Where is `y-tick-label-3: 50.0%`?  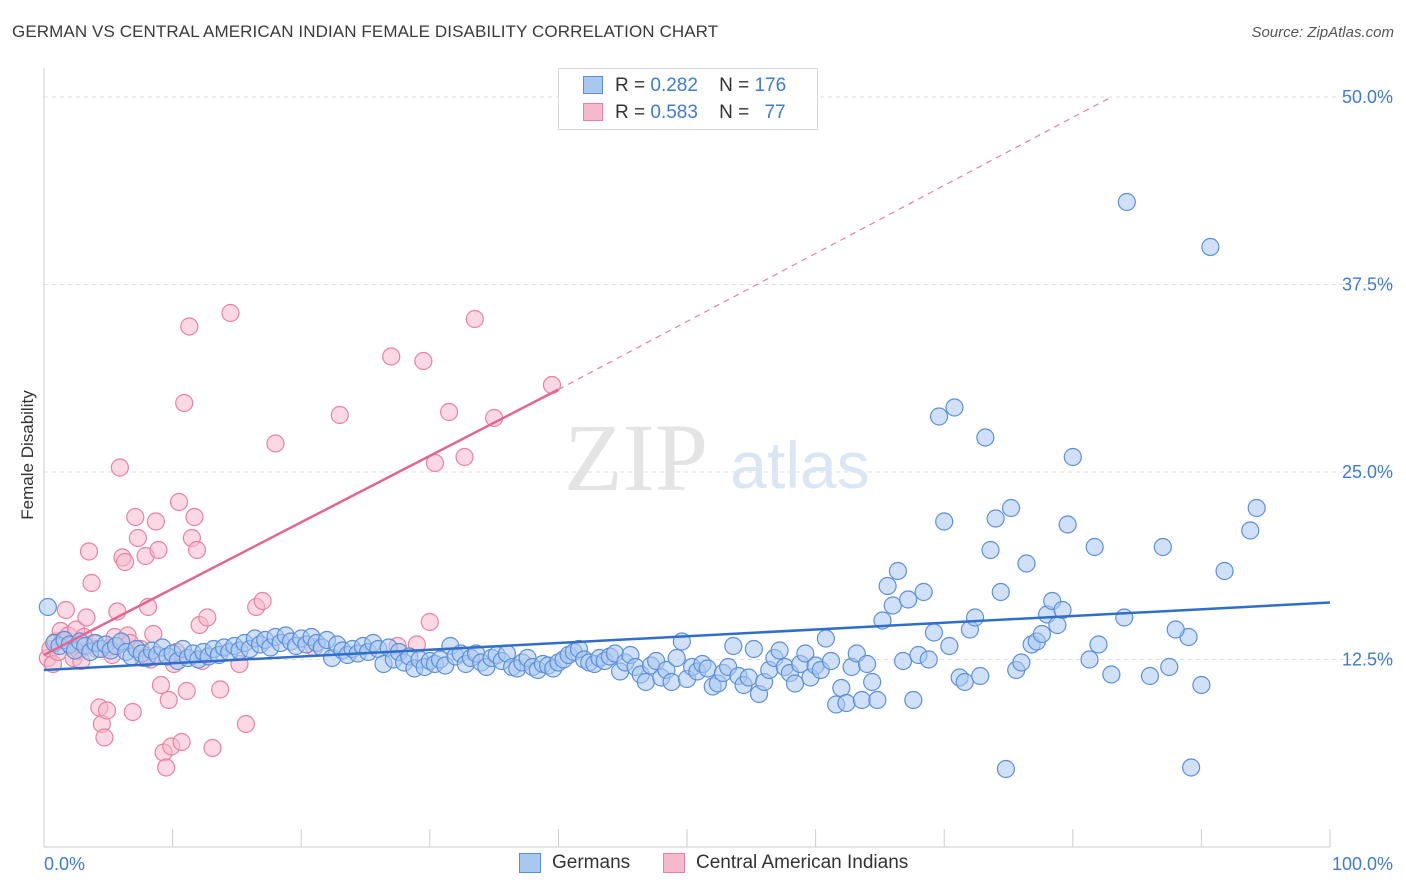 y-tick-label-3: 50.0% is located at coordinates (1367, 97).